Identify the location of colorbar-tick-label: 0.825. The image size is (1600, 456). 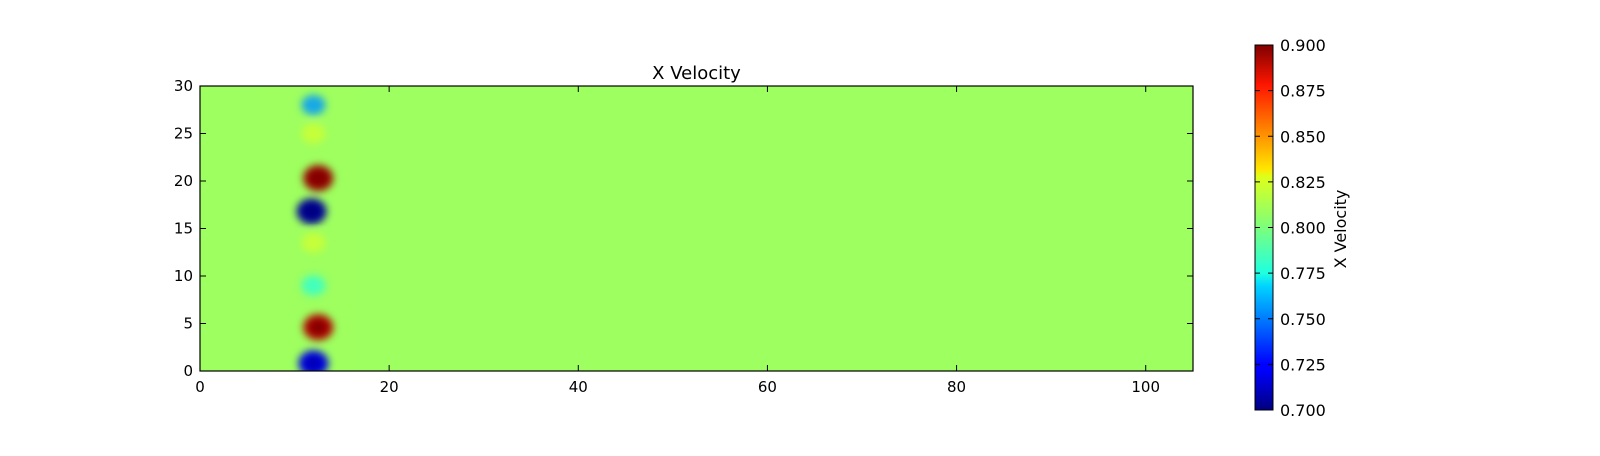
(1303, 182).